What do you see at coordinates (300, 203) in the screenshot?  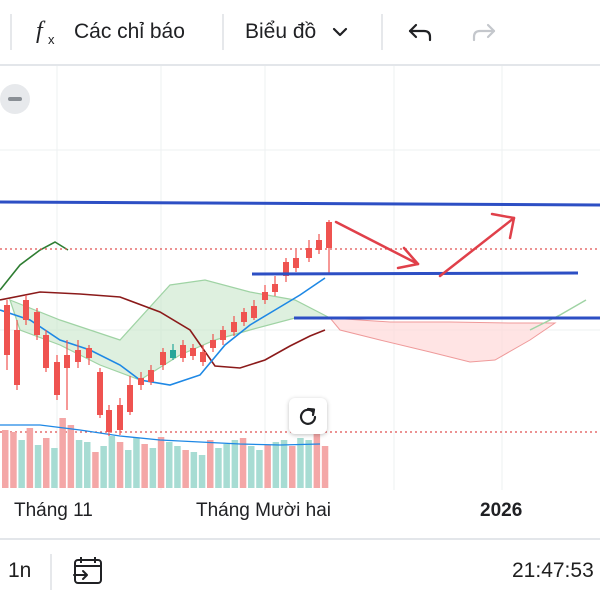 I see `resistance-trendline` at bounding box center [300, 203].